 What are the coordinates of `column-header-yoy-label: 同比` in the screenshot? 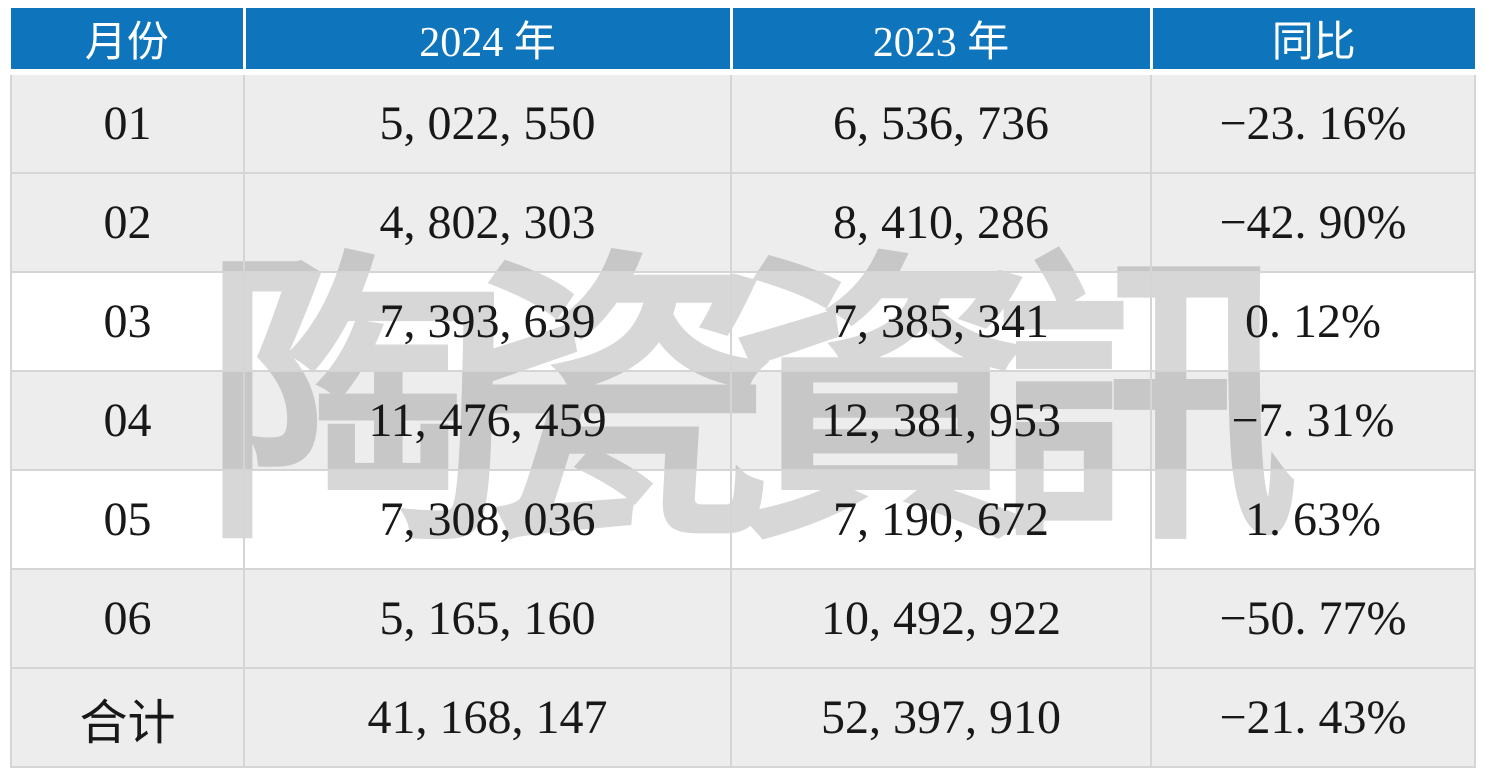 It's located at (1313, 43).